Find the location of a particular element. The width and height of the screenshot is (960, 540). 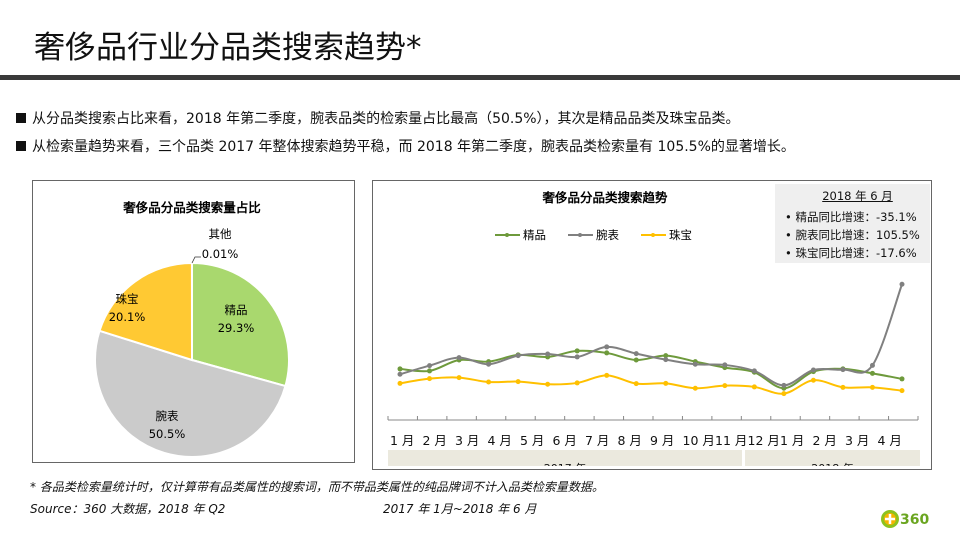

info-heading: 2018 年 6 月 is located at coordinates (857, 196).